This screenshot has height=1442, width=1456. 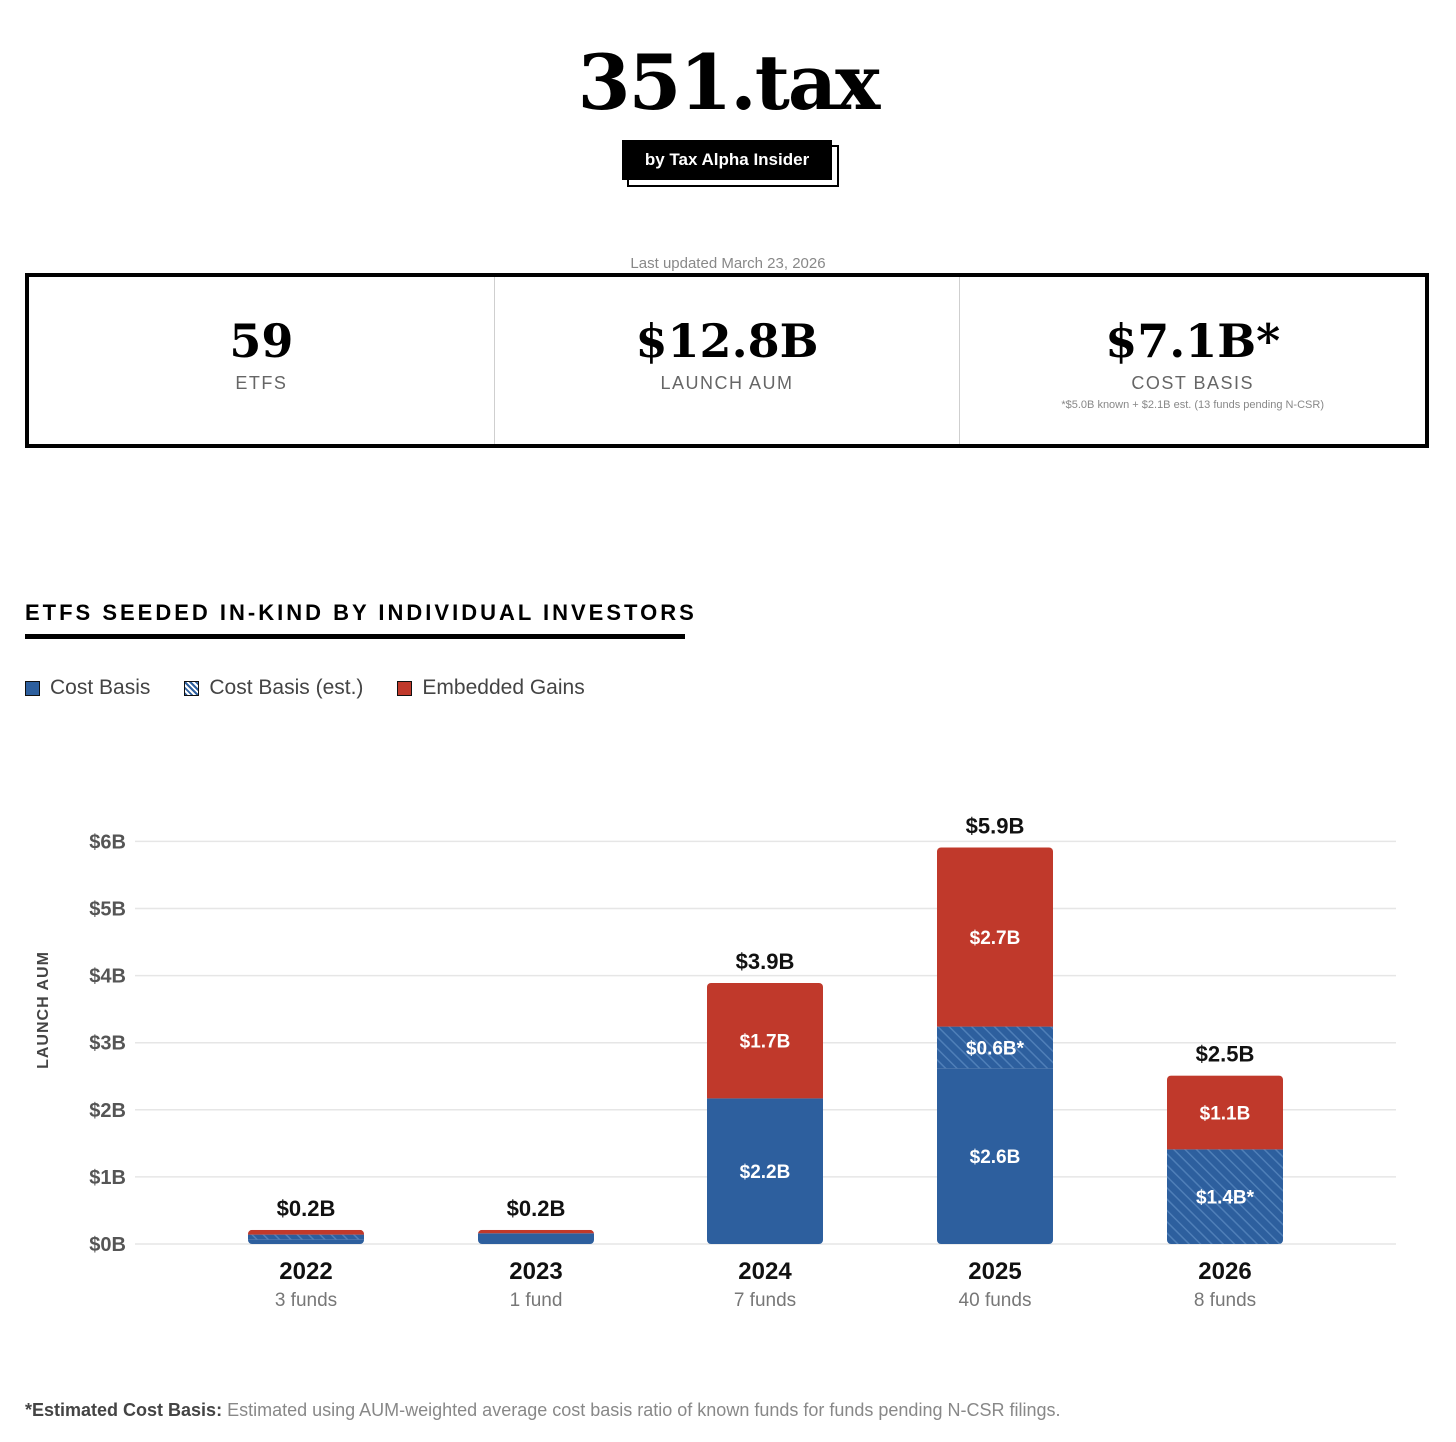 I want to click on bar-stack-2022, so click(x=306, y=1236).